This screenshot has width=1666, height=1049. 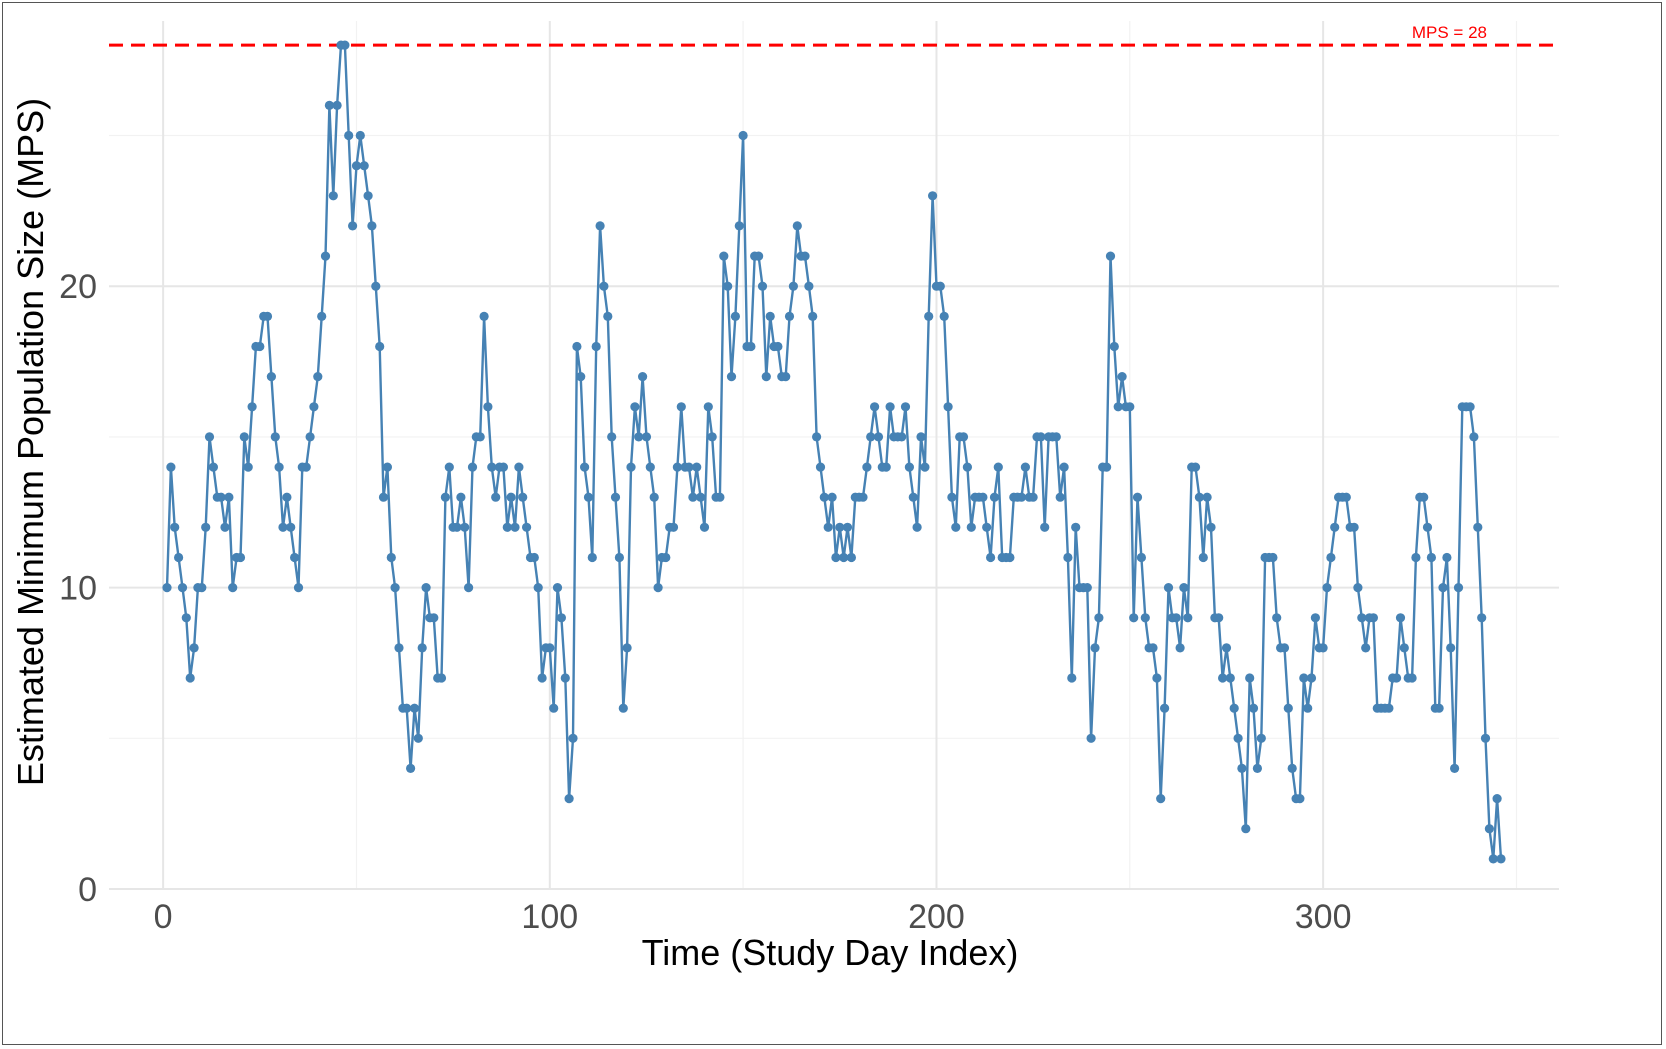 What do you see at coordinates (78, 287) in the screenshot?
I see `y-tick-label: 20` at bounding box center [78, 287].